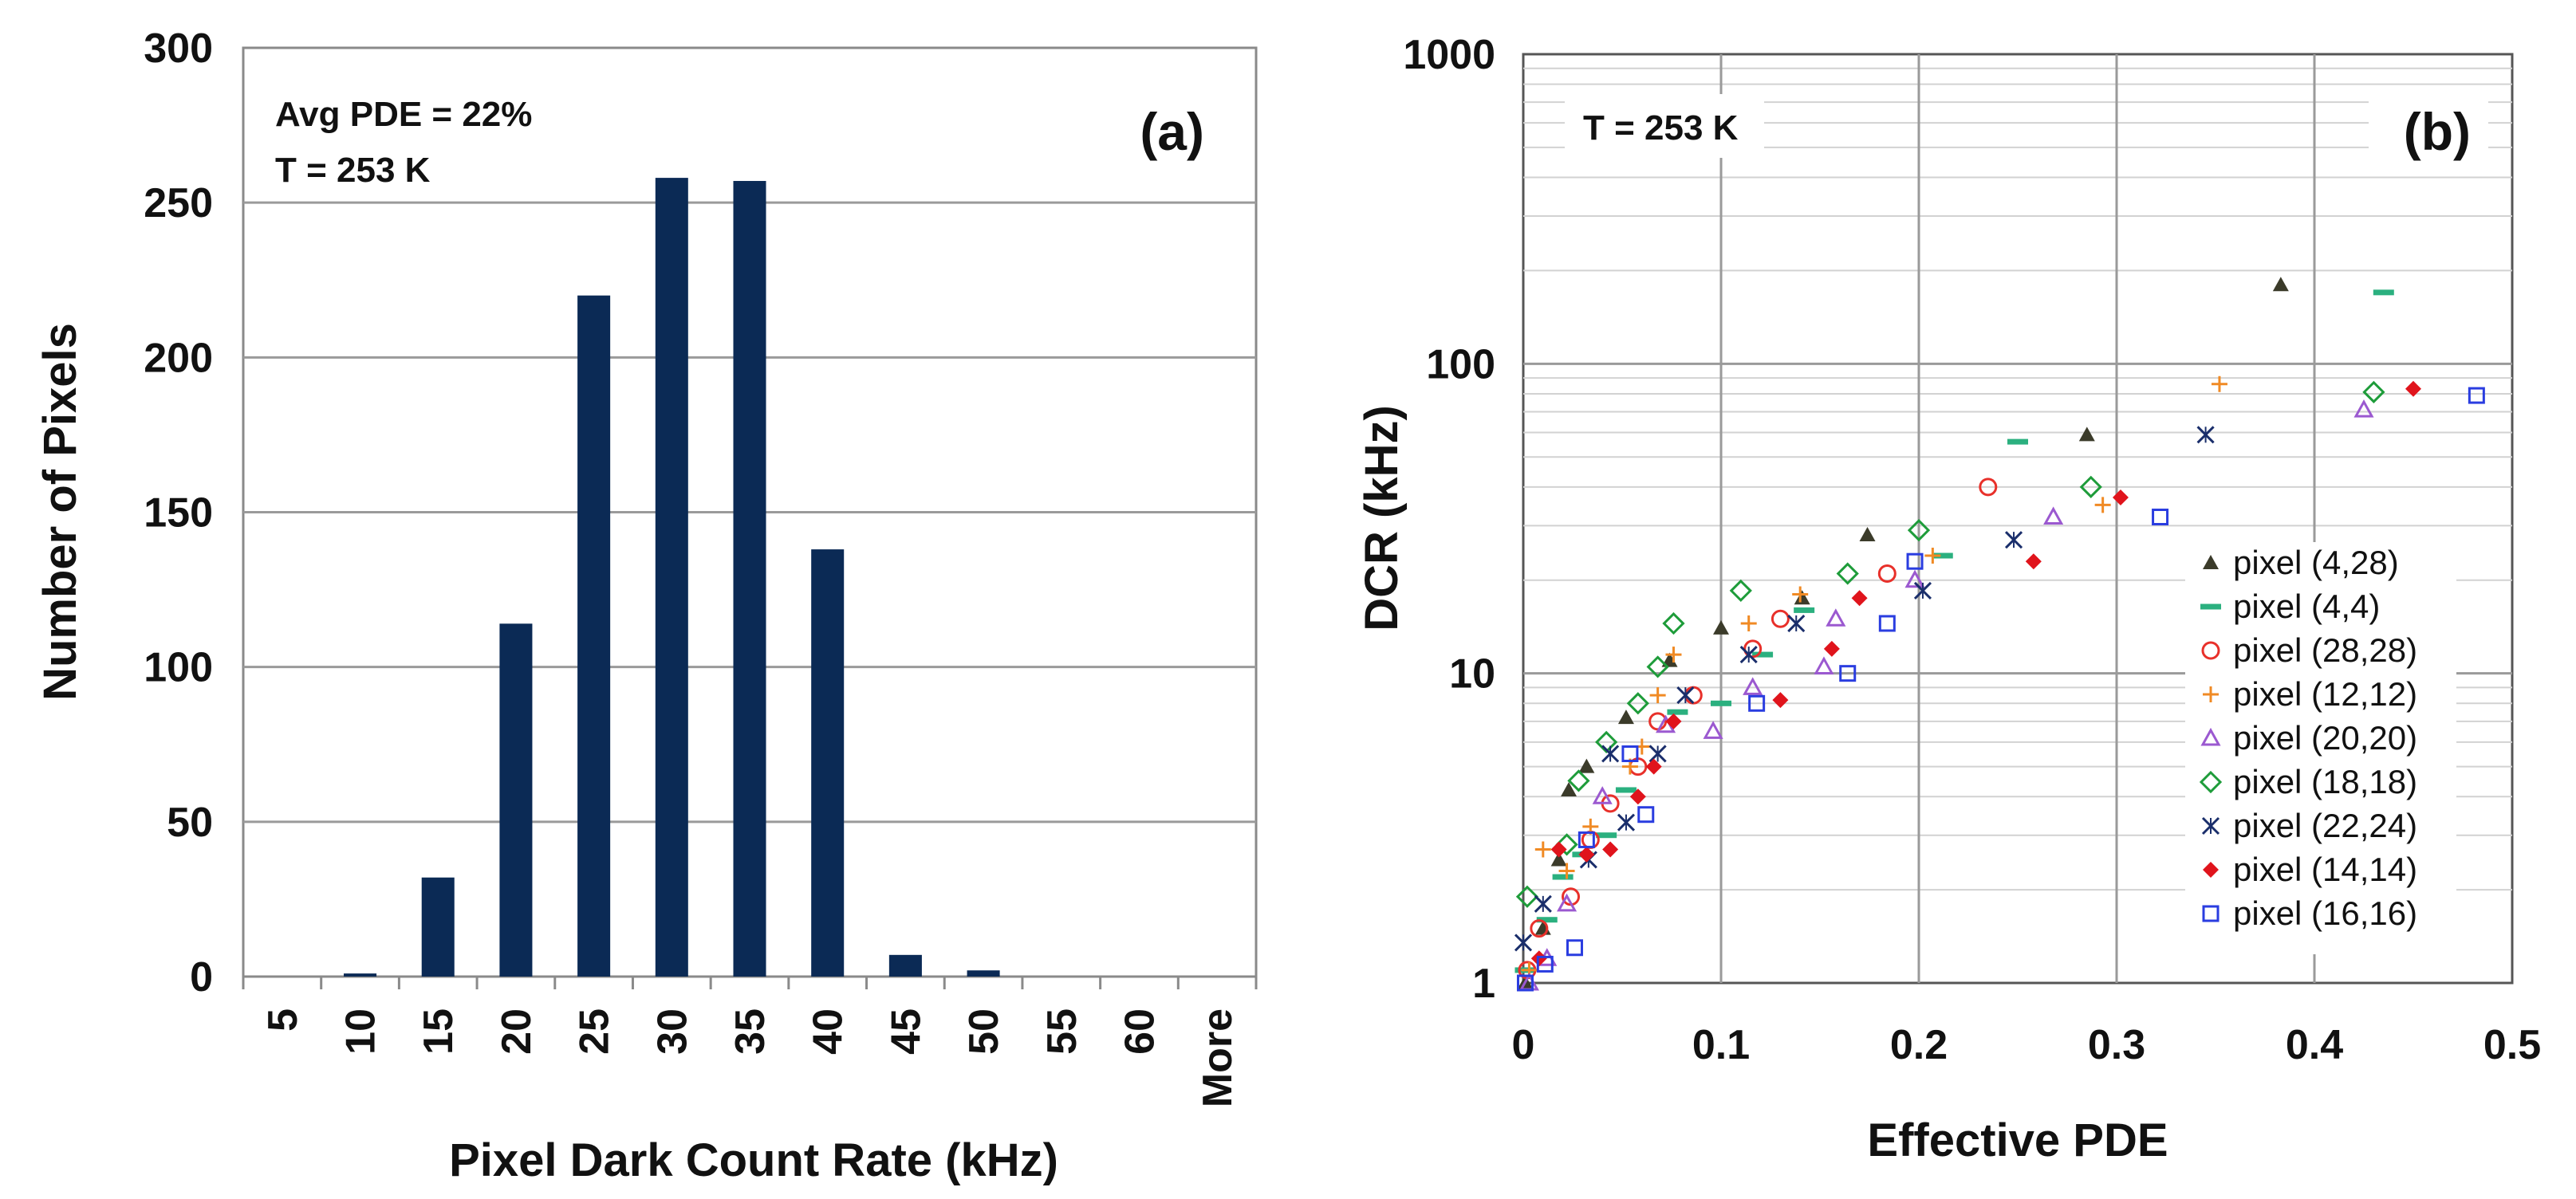 This screenshot has width=2576, height=1199. What do you see at coordinates (1449, 519) in the screenshot?
I see `panel-b-y-tick-labels: 1 10 100 1000` at bounding box center [1449, 519].